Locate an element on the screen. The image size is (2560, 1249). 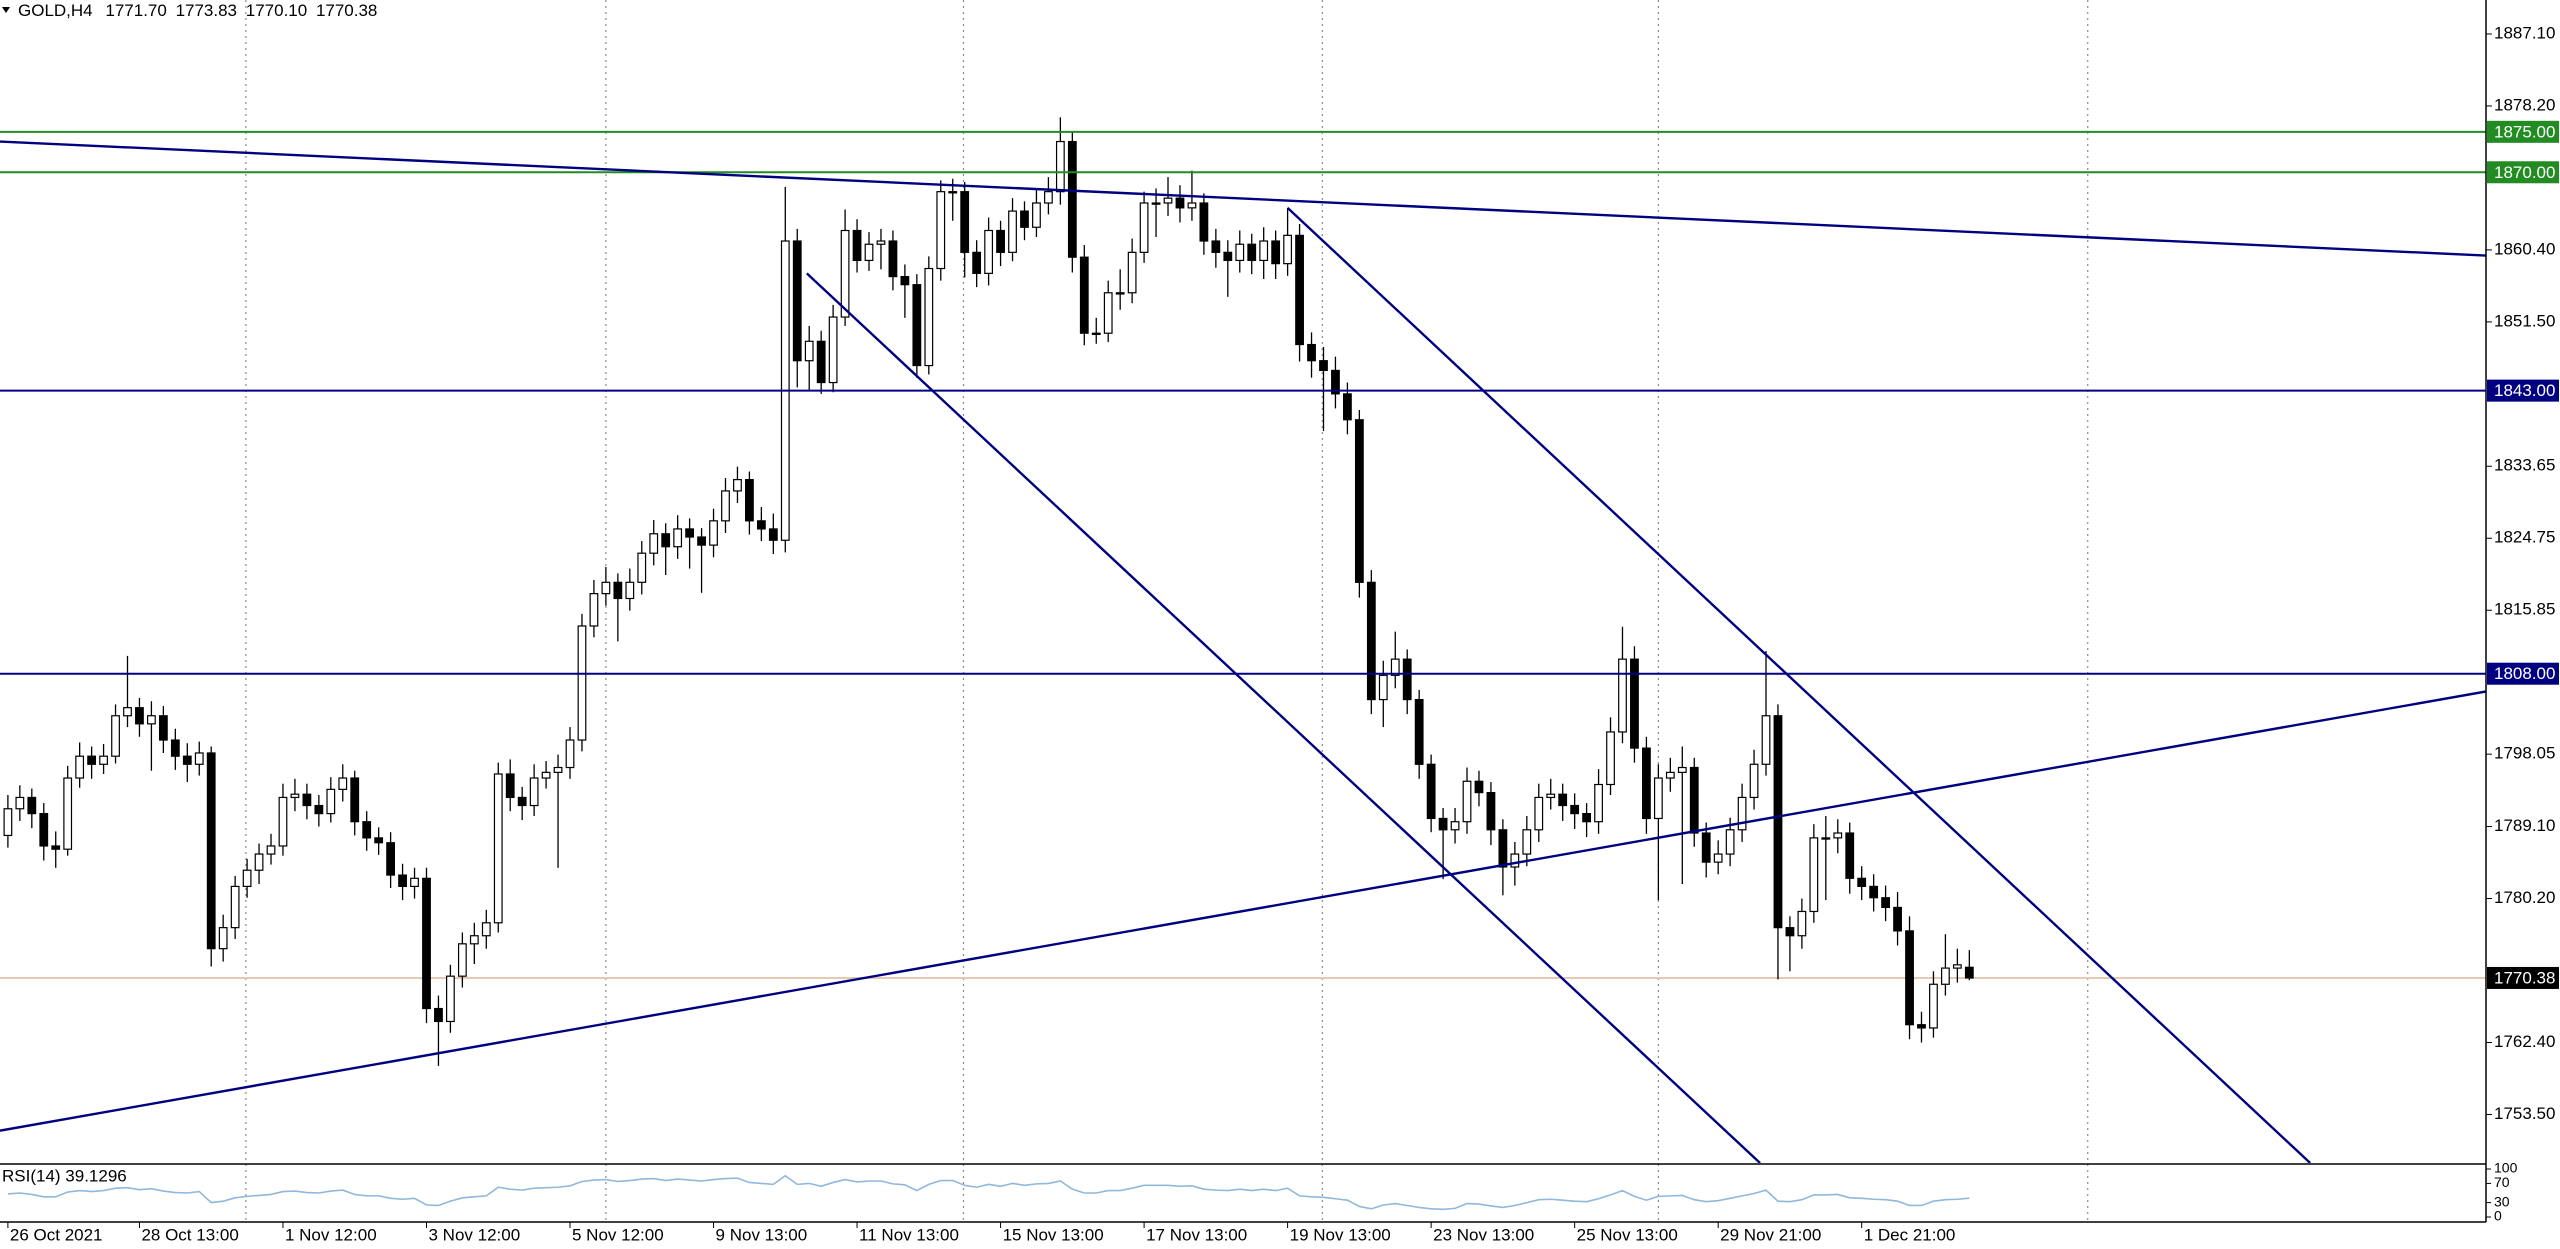
price-label-bg is located at coordinates (2523, 977).